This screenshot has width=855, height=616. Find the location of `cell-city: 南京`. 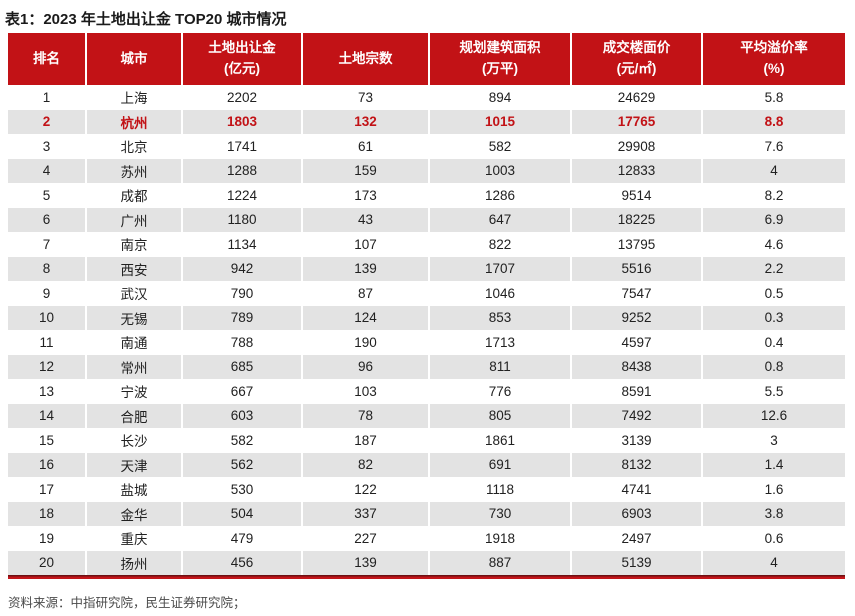

cell-city: 南京 is located at coordinates (135, 244).